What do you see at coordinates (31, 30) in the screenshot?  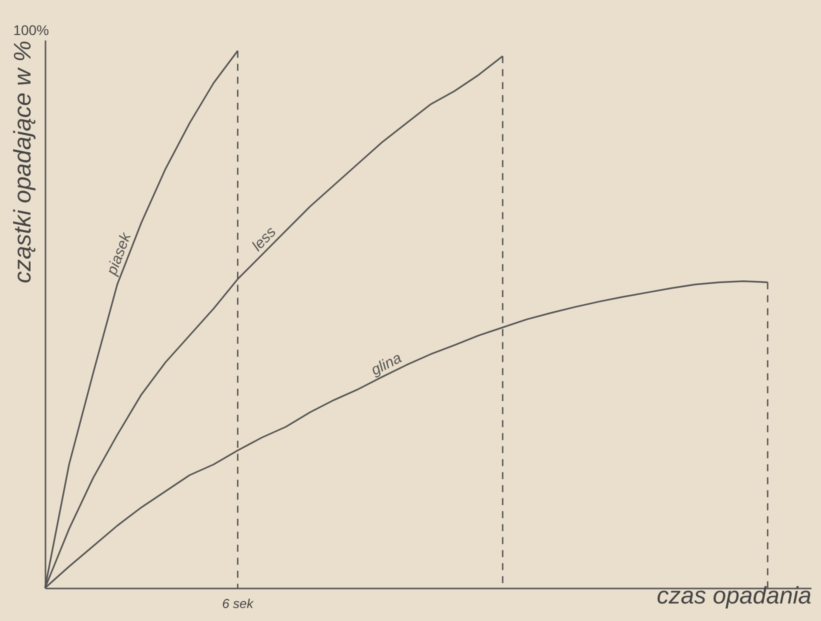 I see `text: 100%` at bounding box center [31, 30].